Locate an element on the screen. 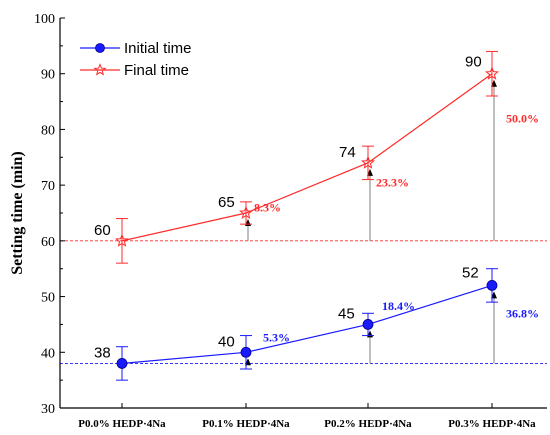 This screenshot has width=550, height=435. y-tick-label: 80 is located at coordinates (48, 130).